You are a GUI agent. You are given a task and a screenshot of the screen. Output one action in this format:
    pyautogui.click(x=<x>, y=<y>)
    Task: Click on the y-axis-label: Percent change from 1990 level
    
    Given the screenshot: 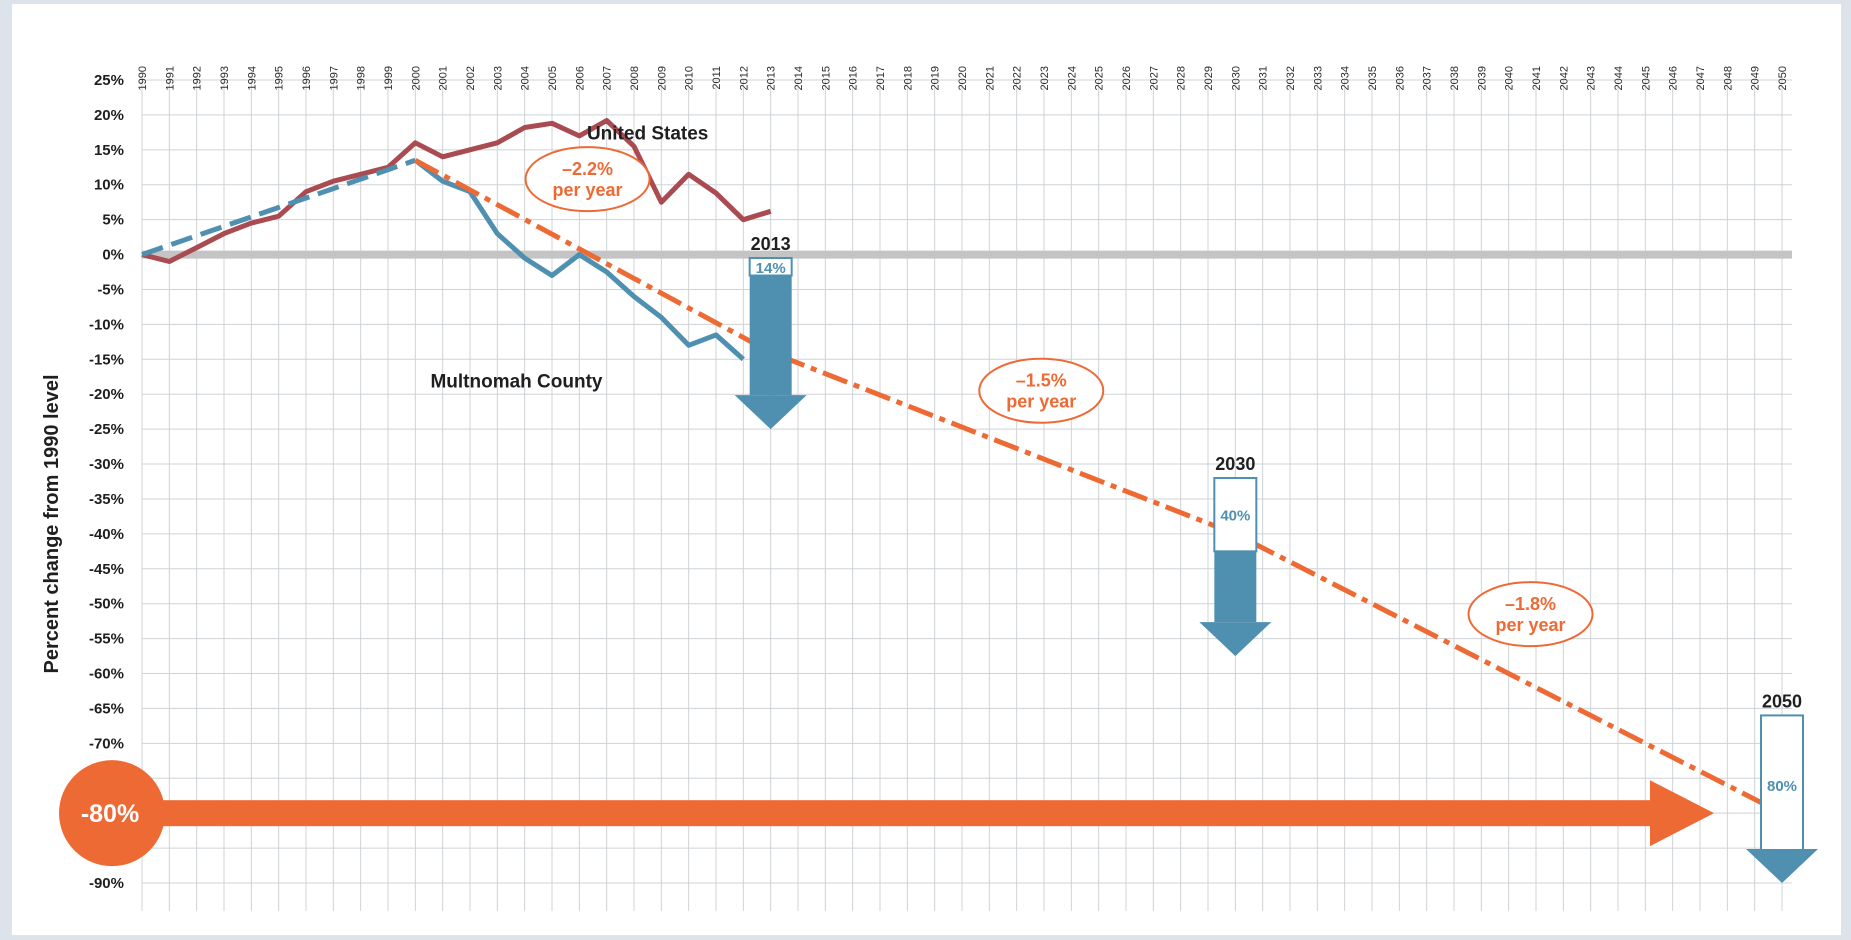 What is the action you would take?
    pyautogui.click(x=52, y=523)
    